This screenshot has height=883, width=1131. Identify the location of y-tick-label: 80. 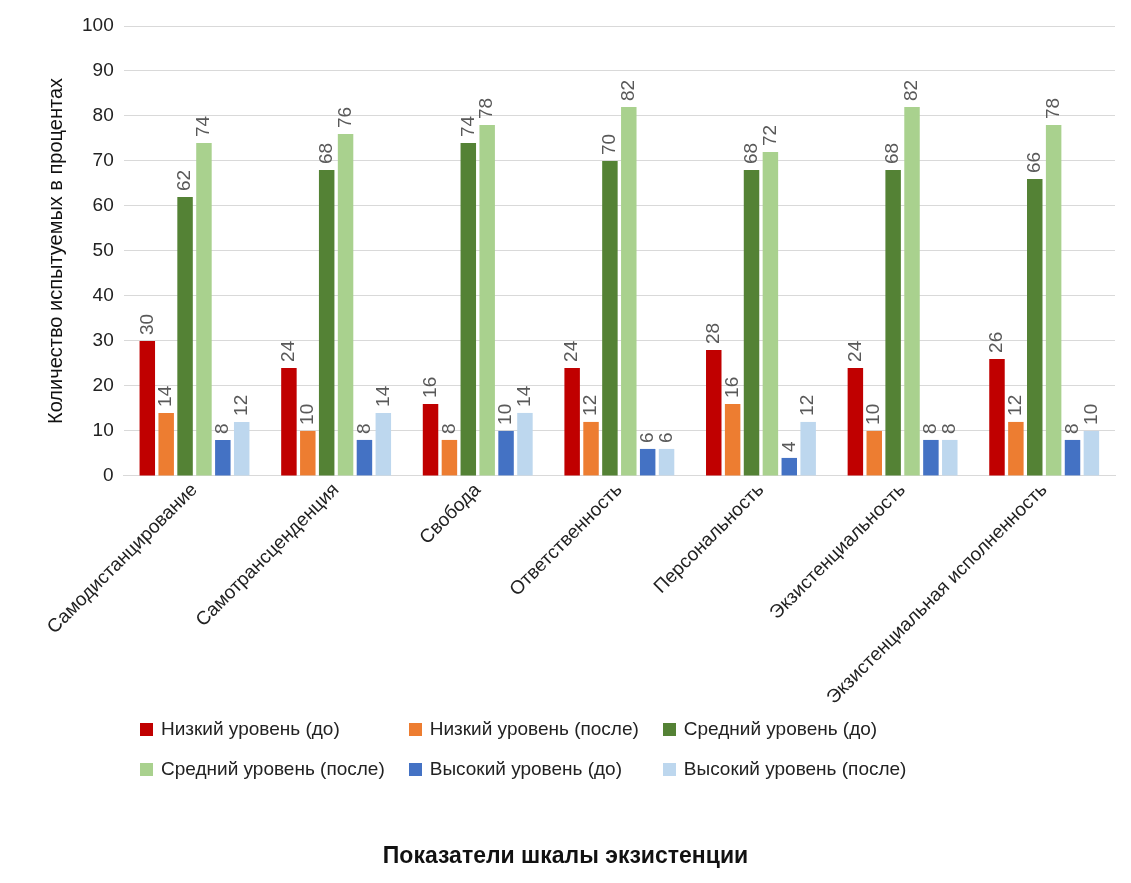
(103, 115).